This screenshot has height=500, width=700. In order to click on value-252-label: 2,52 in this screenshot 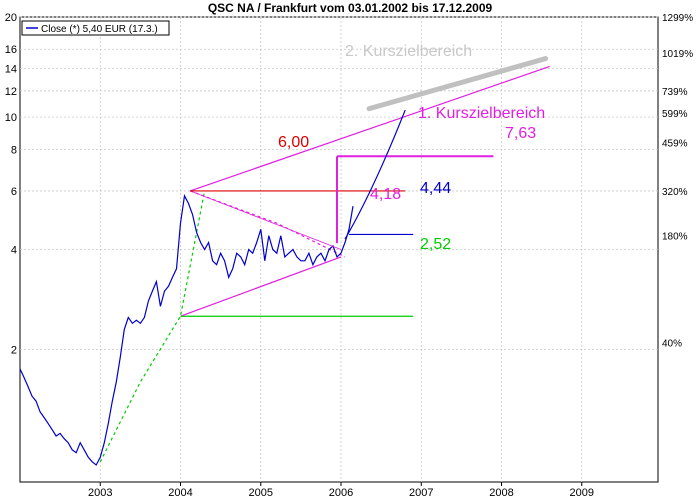, I will do `click(435, 244)`.